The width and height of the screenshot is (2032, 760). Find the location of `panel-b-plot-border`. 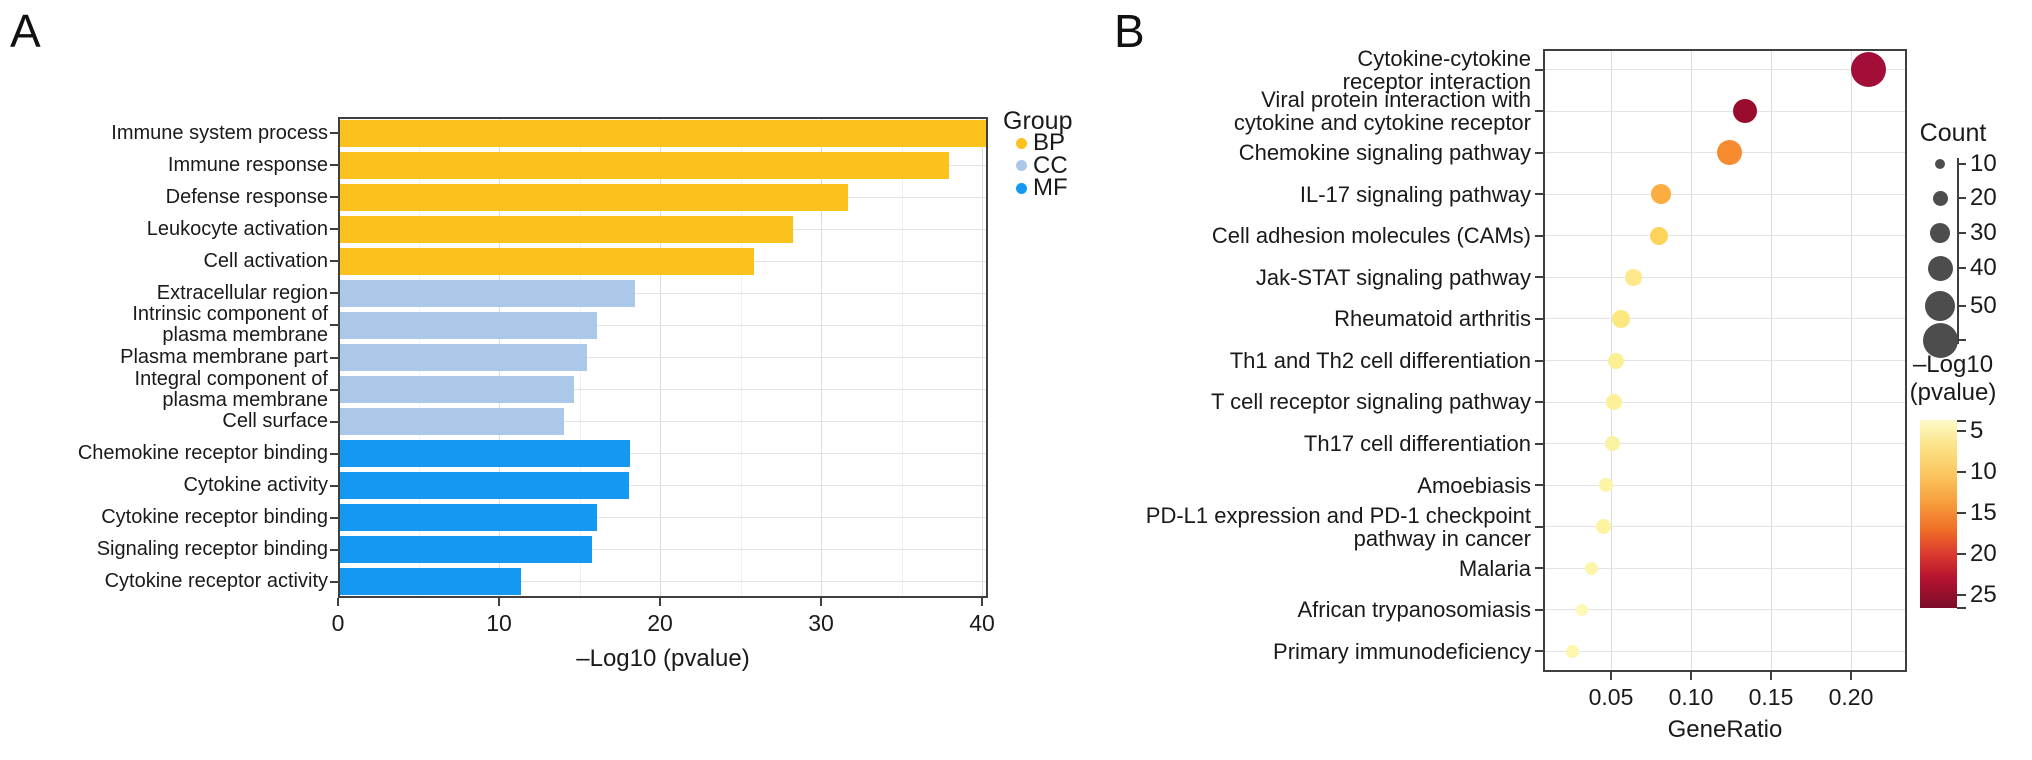

panel-b-plot-border is located at coordinates (1725, 360).